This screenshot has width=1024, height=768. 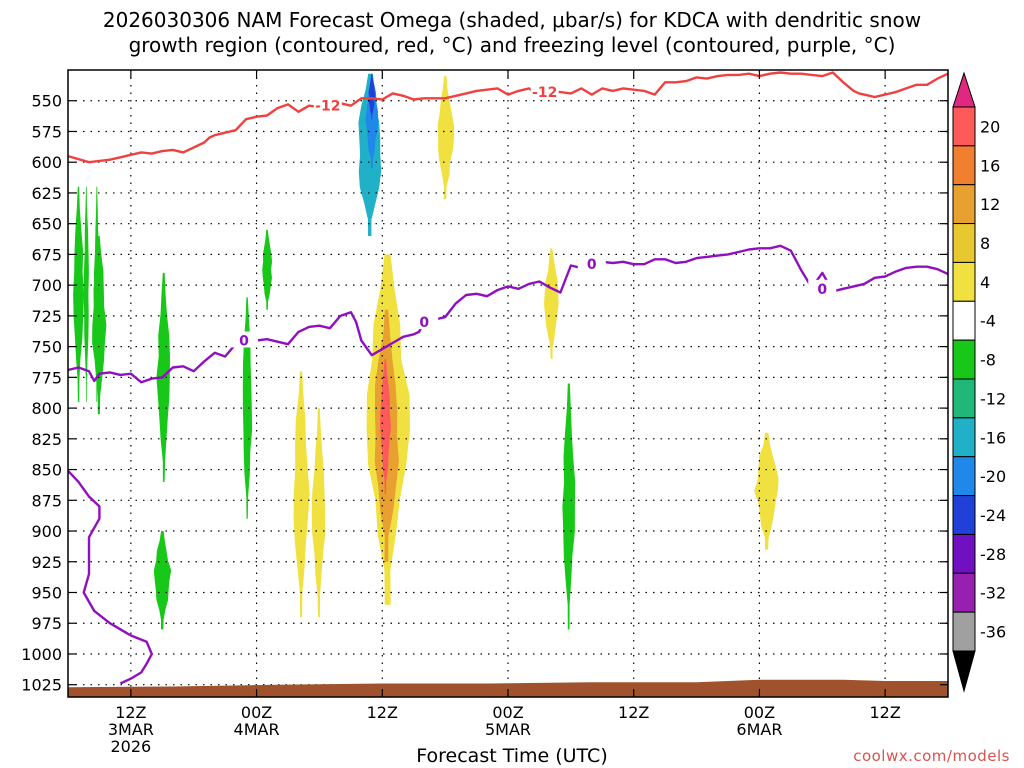 I want to click on y-tick-label: 550, so click(x=46, y=101).